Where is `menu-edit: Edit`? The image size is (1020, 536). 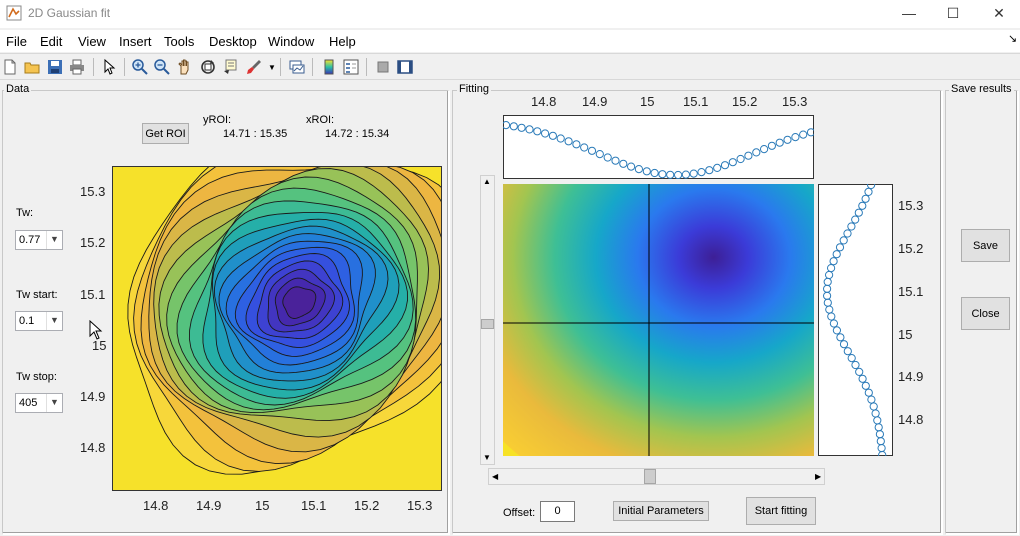 menu-edit: Edit is located at coordinates (51, 41).